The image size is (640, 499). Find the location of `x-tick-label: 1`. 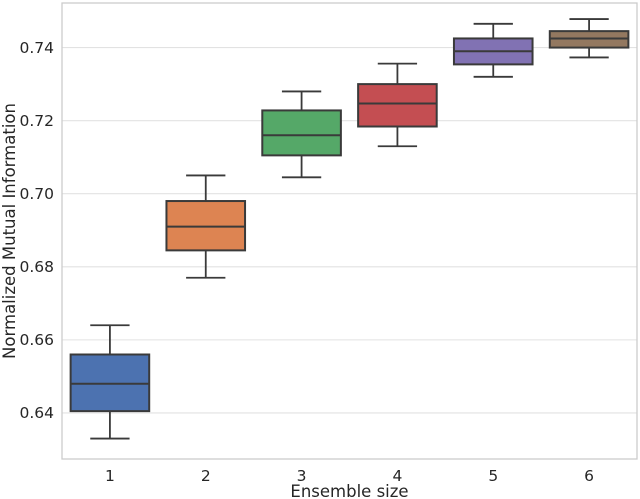

x-tick-label: 1 is located at coordinates (110, 476).